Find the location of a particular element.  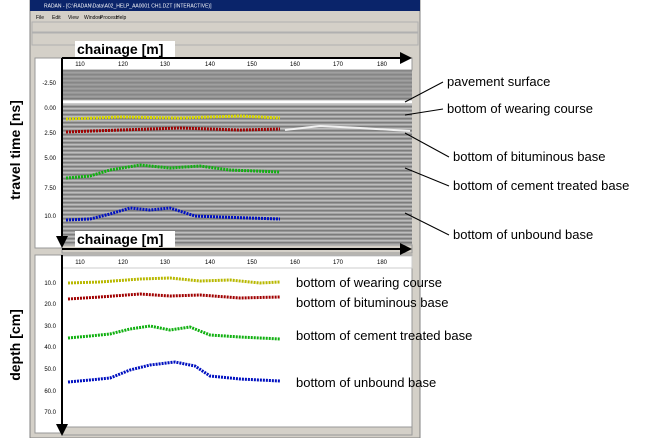

menu-item: View is located at coordinates (73, 18).